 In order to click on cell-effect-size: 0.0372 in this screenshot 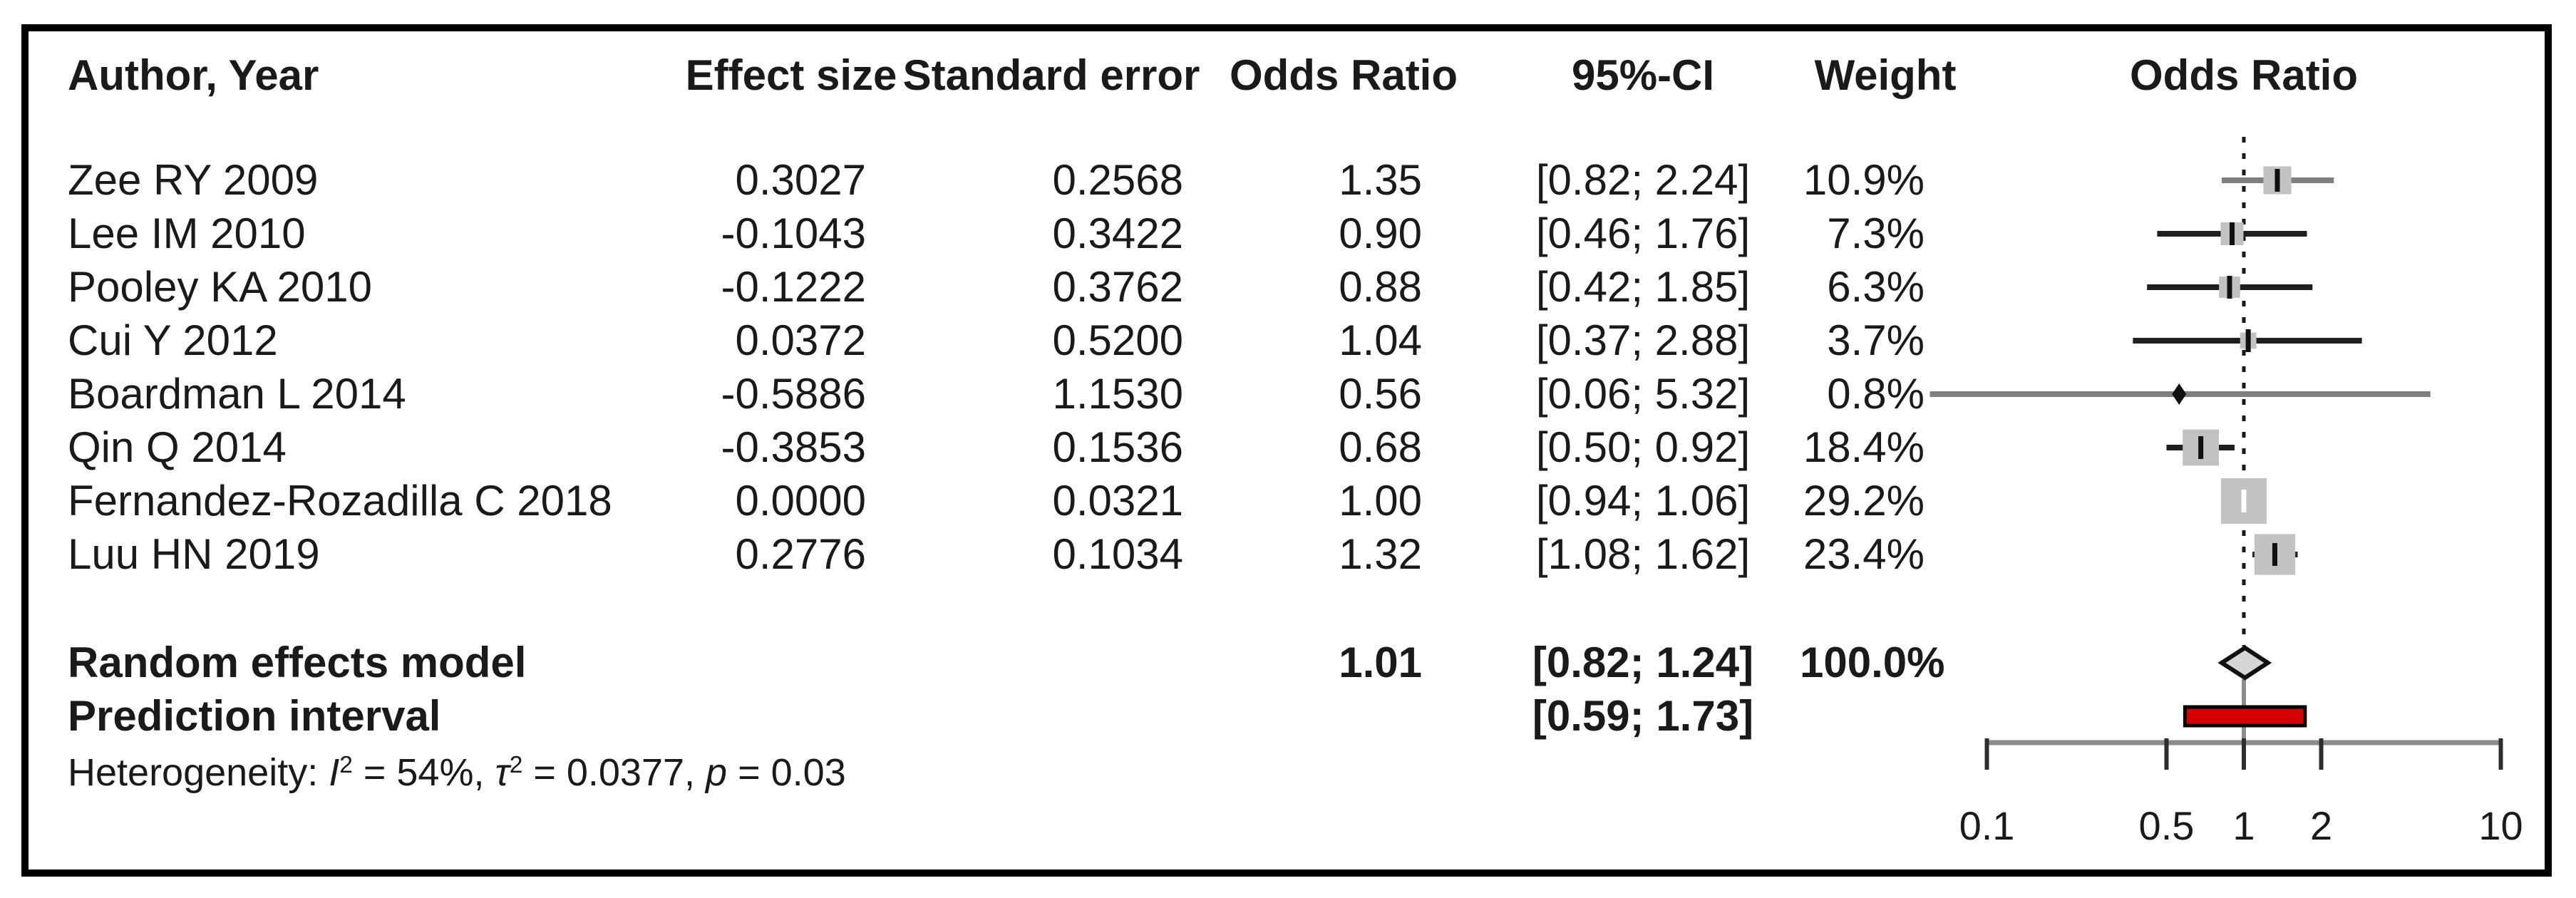, I will do `click(800, 340)`.